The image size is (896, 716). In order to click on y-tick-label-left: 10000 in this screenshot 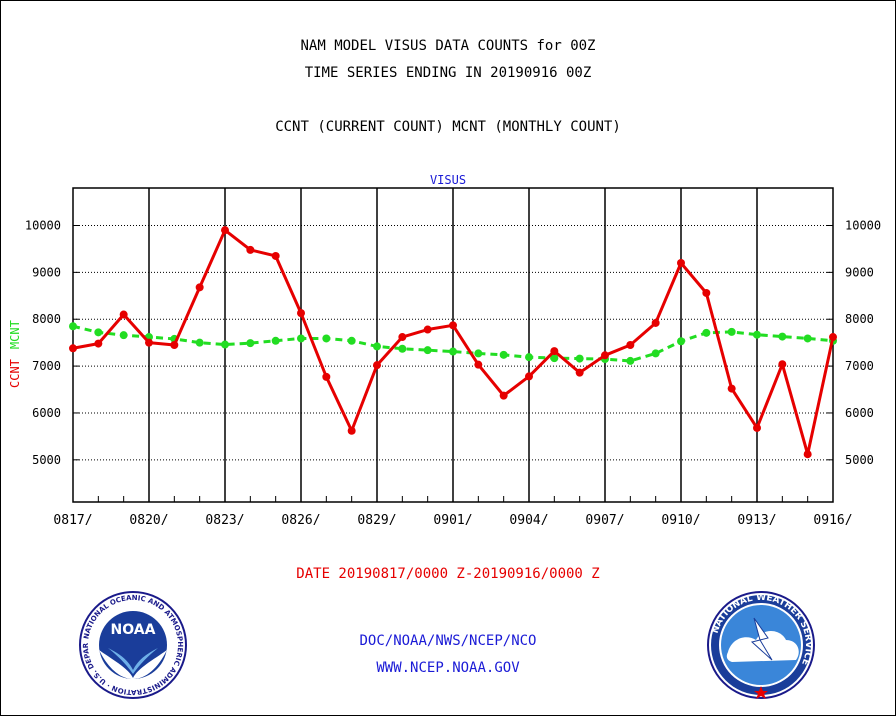, I will do `click(43, 225)`.